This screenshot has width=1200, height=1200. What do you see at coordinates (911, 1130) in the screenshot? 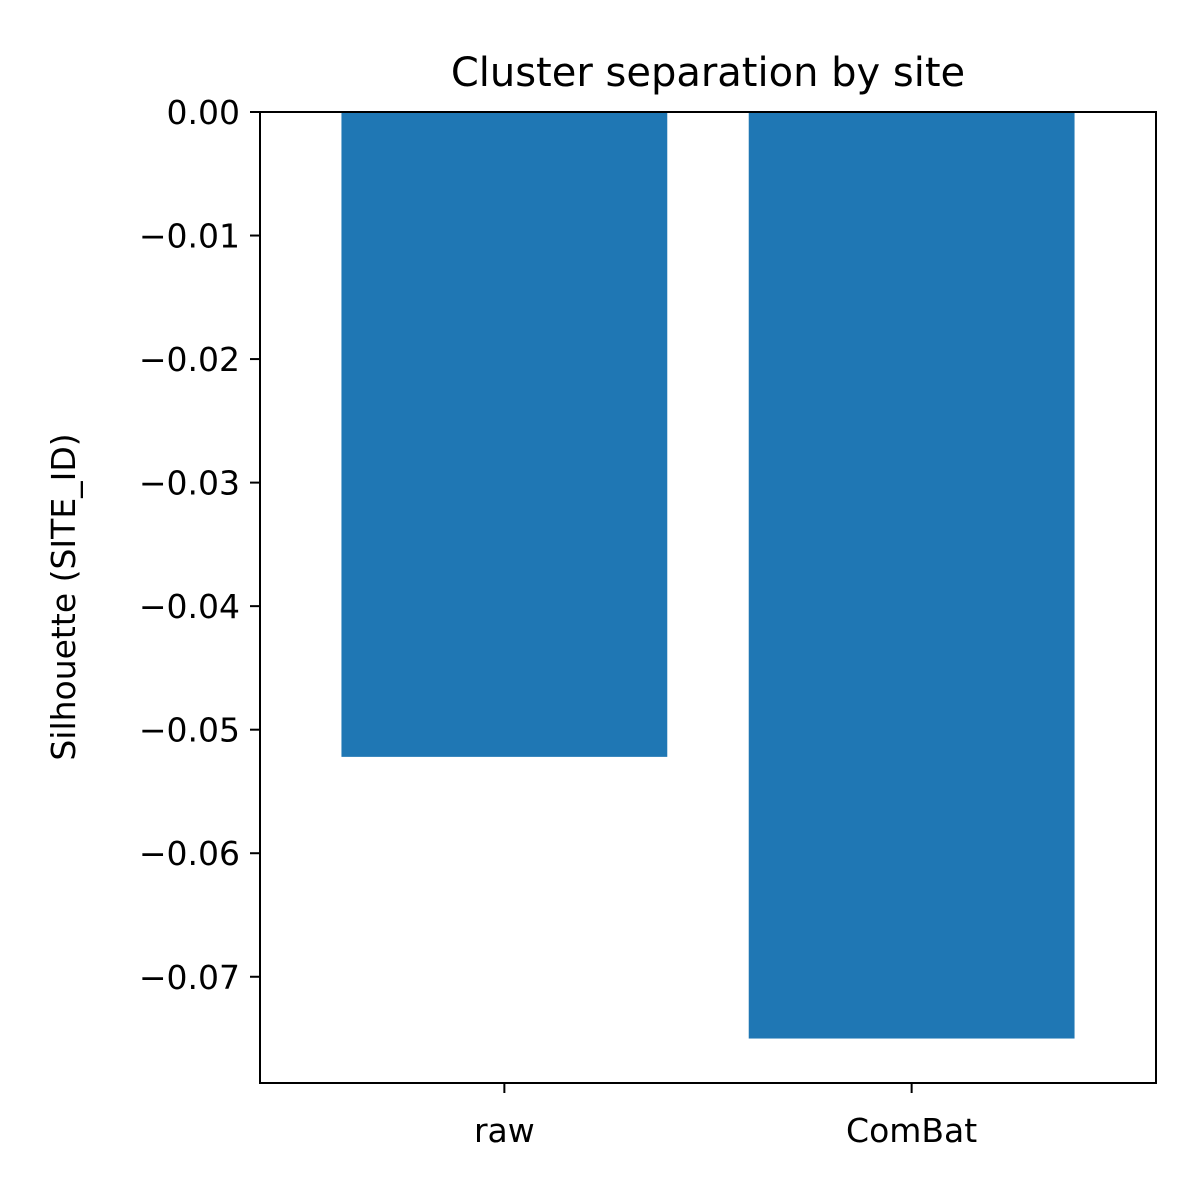
I see `x-tick-label: ComBat` at bounding box center [911, 1130].